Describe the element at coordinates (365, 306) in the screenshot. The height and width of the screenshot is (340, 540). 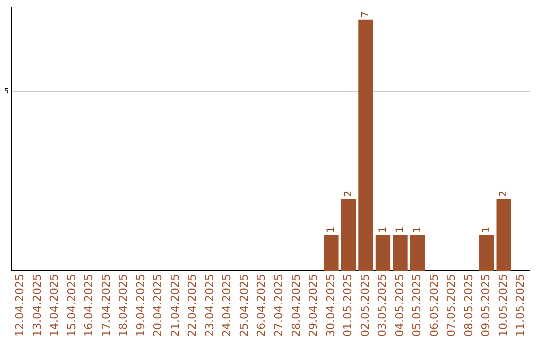
I see `x-tick-label: 02.05.2025` at that location.